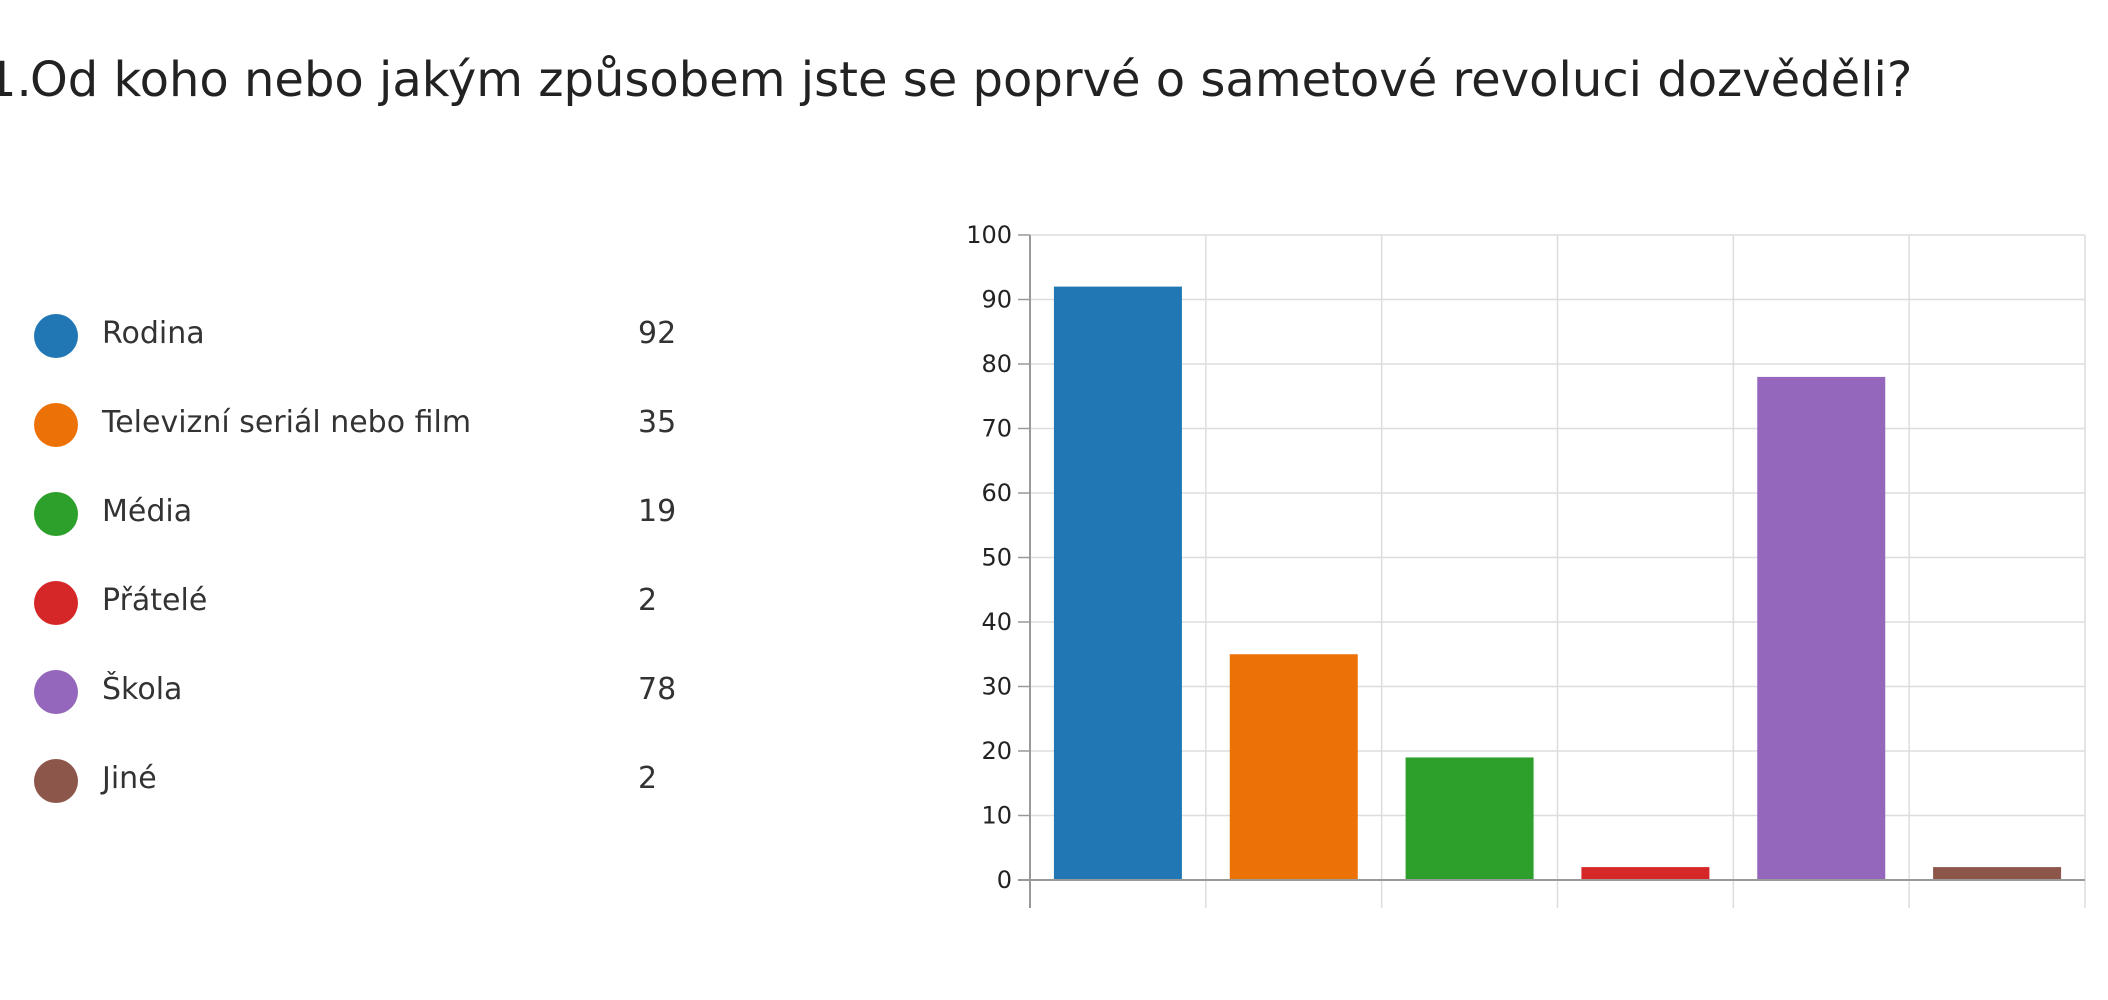 This screenshot has width=2108, height=1000. Describe the element at coordinates (996, 558) in the screenshot. I see `y-tick-label: 50` at that location.